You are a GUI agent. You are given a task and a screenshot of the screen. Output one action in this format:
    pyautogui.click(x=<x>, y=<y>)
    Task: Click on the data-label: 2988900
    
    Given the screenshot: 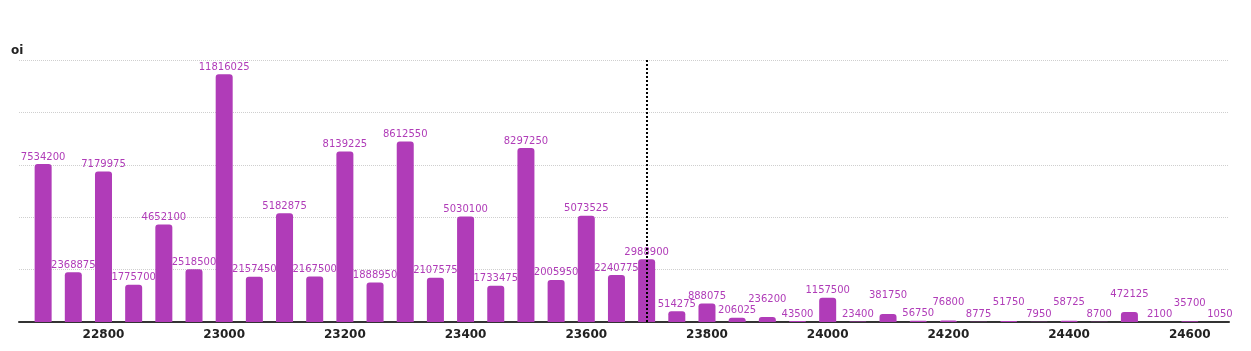 What is the action you would take?
    pyautogui.click(x=646, y=251)
    